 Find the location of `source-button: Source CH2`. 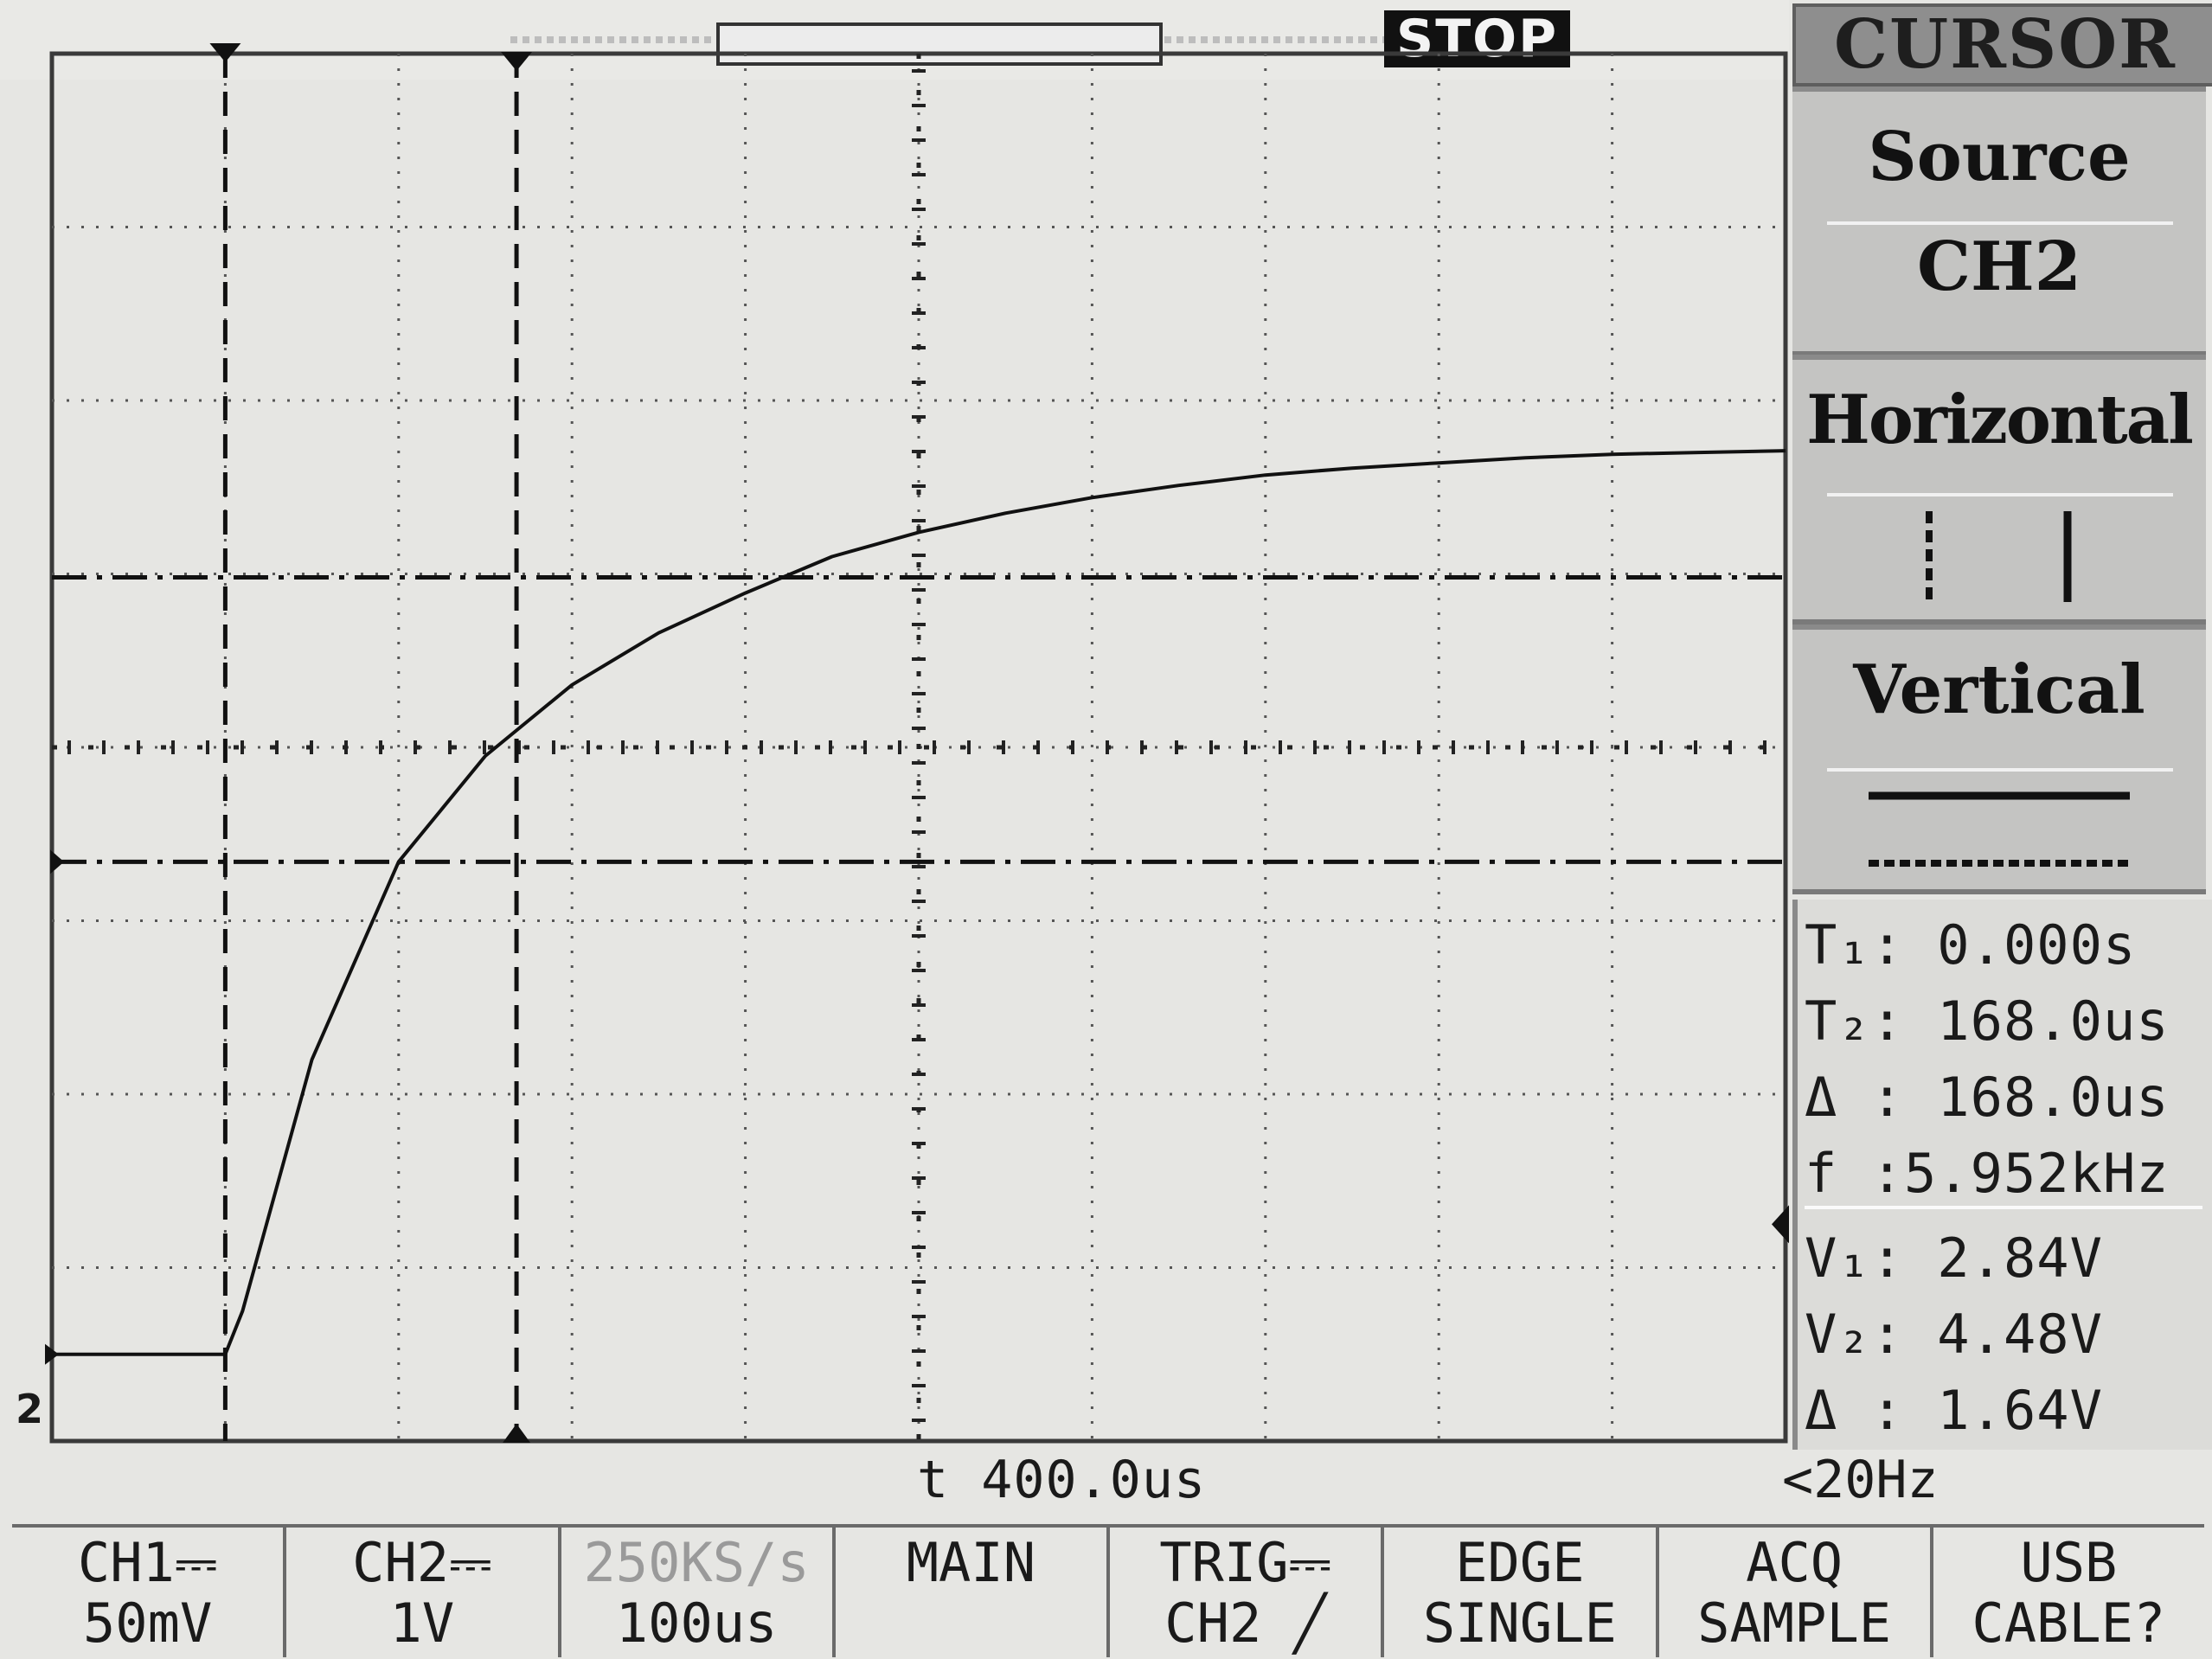

source-button: Source CH2 is located at coordinates (1999, 221).